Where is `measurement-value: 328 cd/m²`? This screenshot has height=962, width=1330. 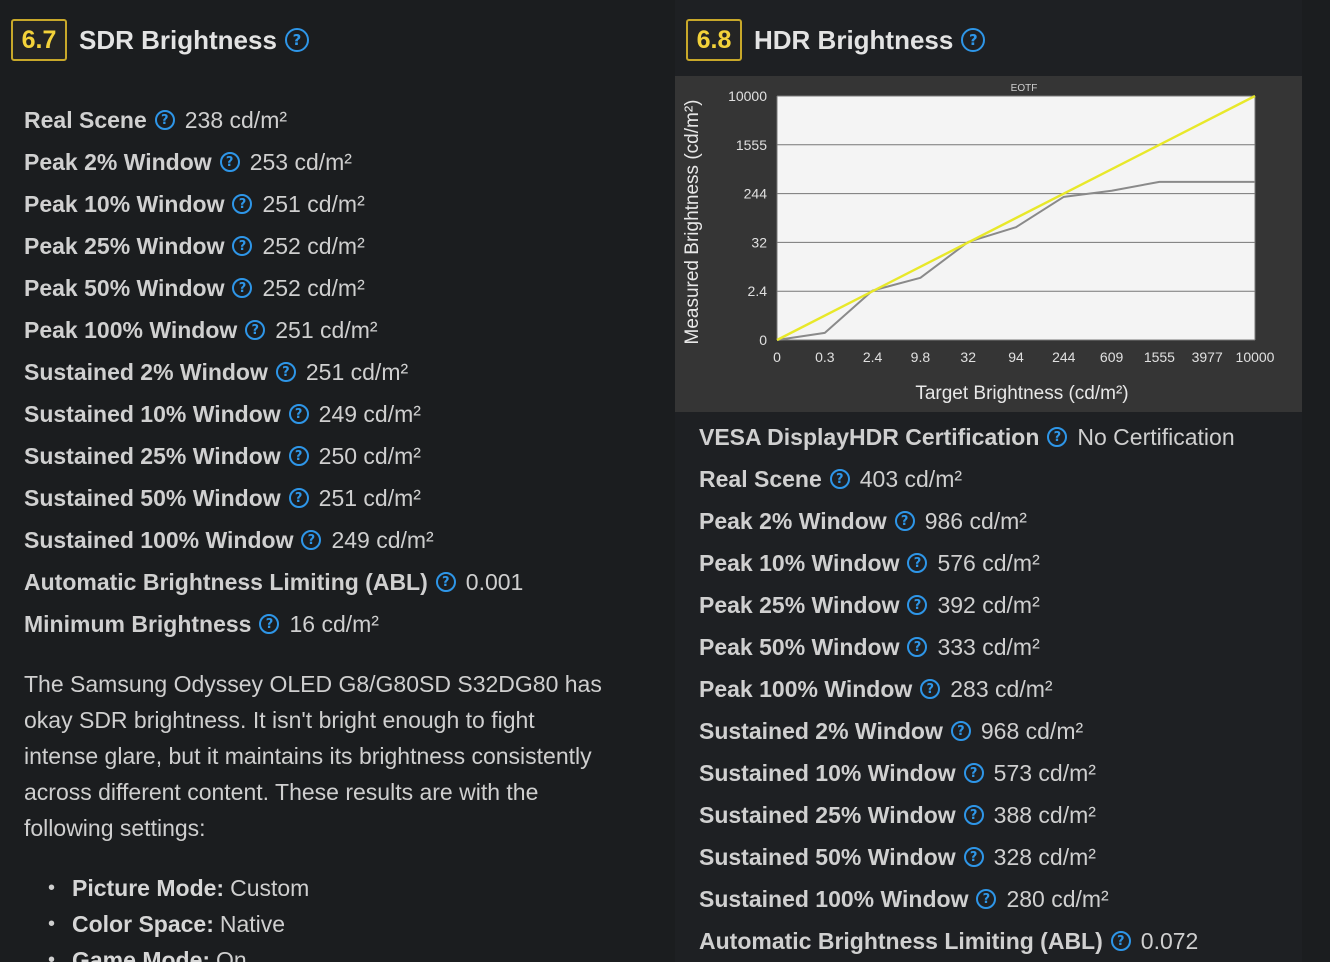
measurement-value: 328 cd/m² is located at coordinates (1044, 856).